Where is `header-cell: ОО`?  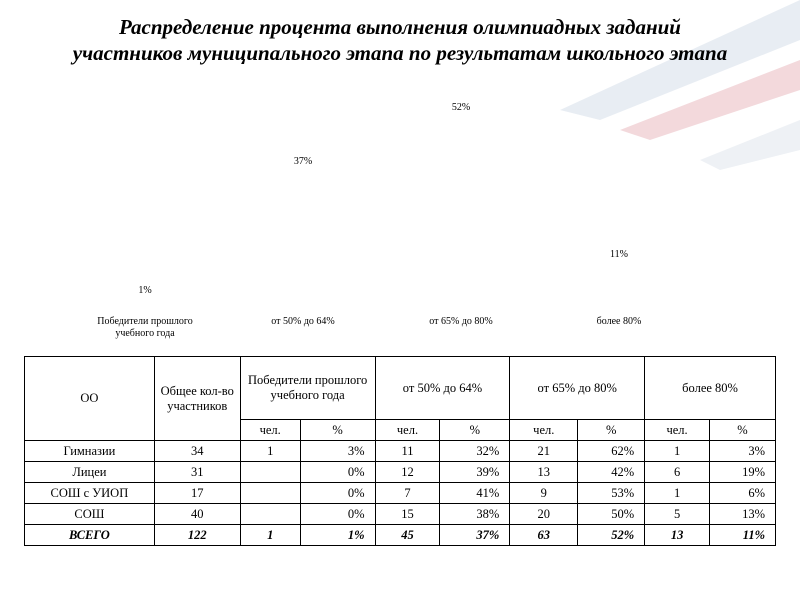
header-cell: ОО is located at coordinates (89, 398).